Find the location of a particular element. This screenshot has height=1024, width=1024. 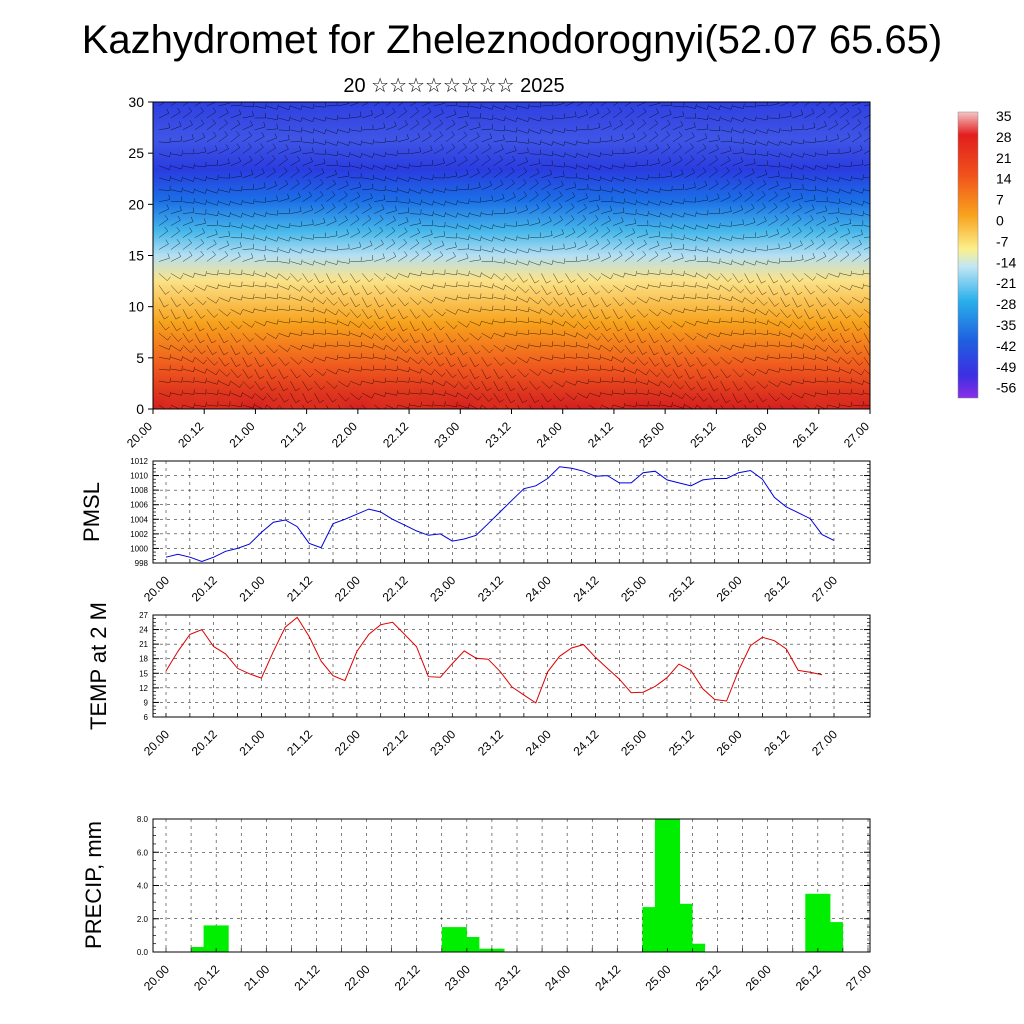

section-warm-core is located at coordinates (230, 374).